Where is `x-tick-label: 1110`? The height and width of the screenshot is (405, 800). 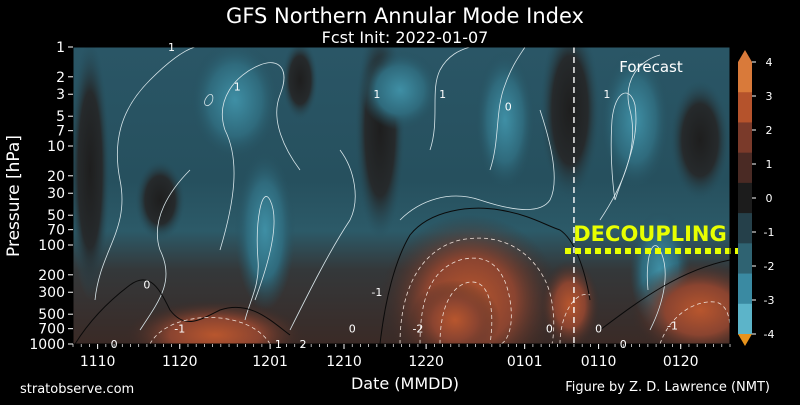 x-tick-label: 1110 is located at coordinates (98, 362).